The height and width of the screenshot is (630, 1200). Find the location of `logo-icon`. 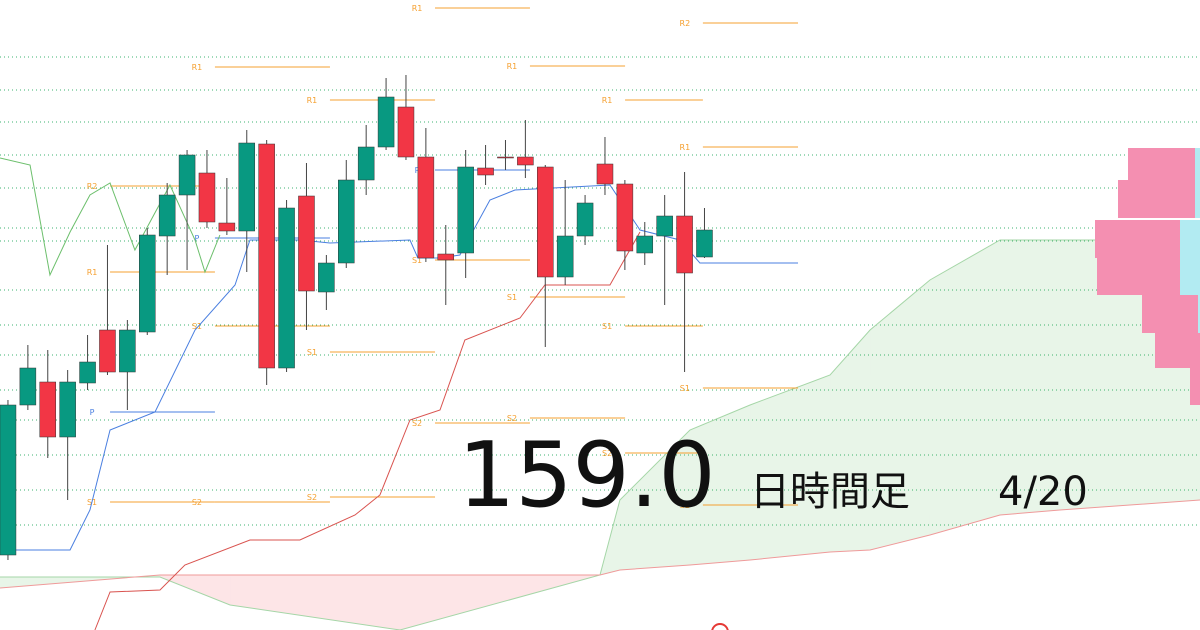

logo-icon is located at coordinates (720, 626).